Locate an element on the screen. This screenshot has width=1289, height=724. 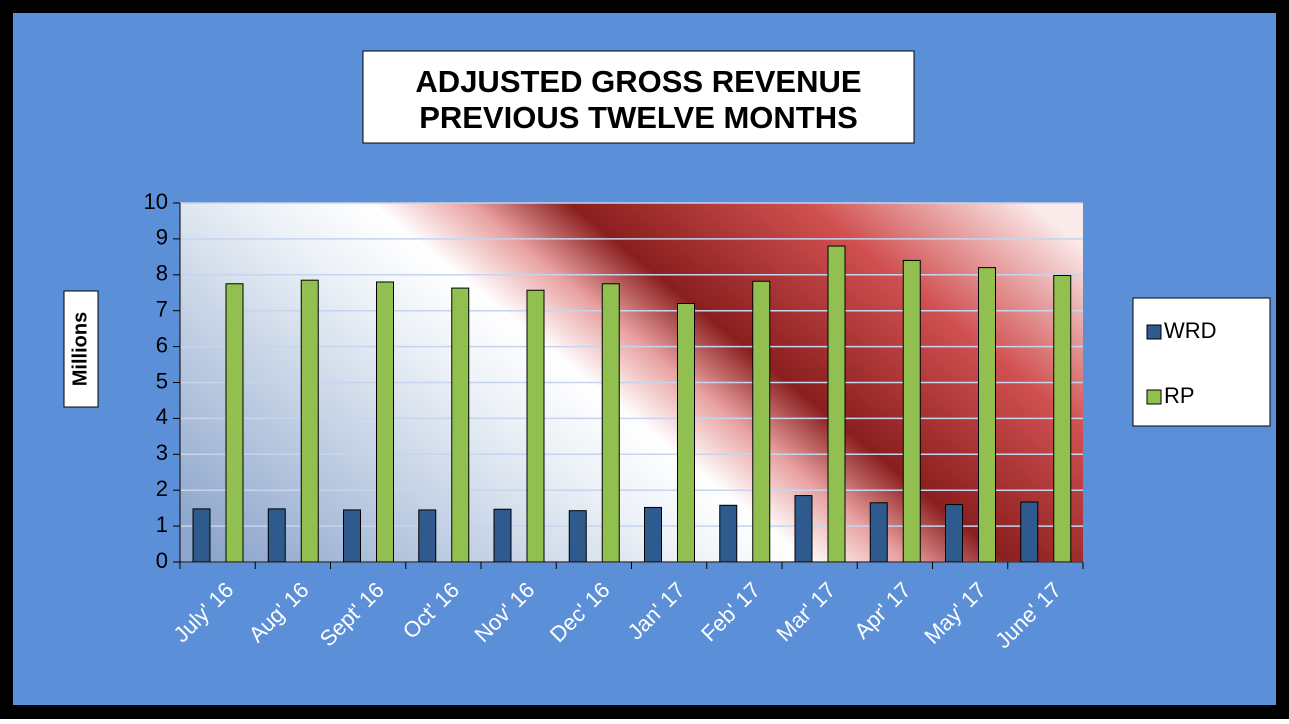
y-label-box is located at coordinates (81, 349).